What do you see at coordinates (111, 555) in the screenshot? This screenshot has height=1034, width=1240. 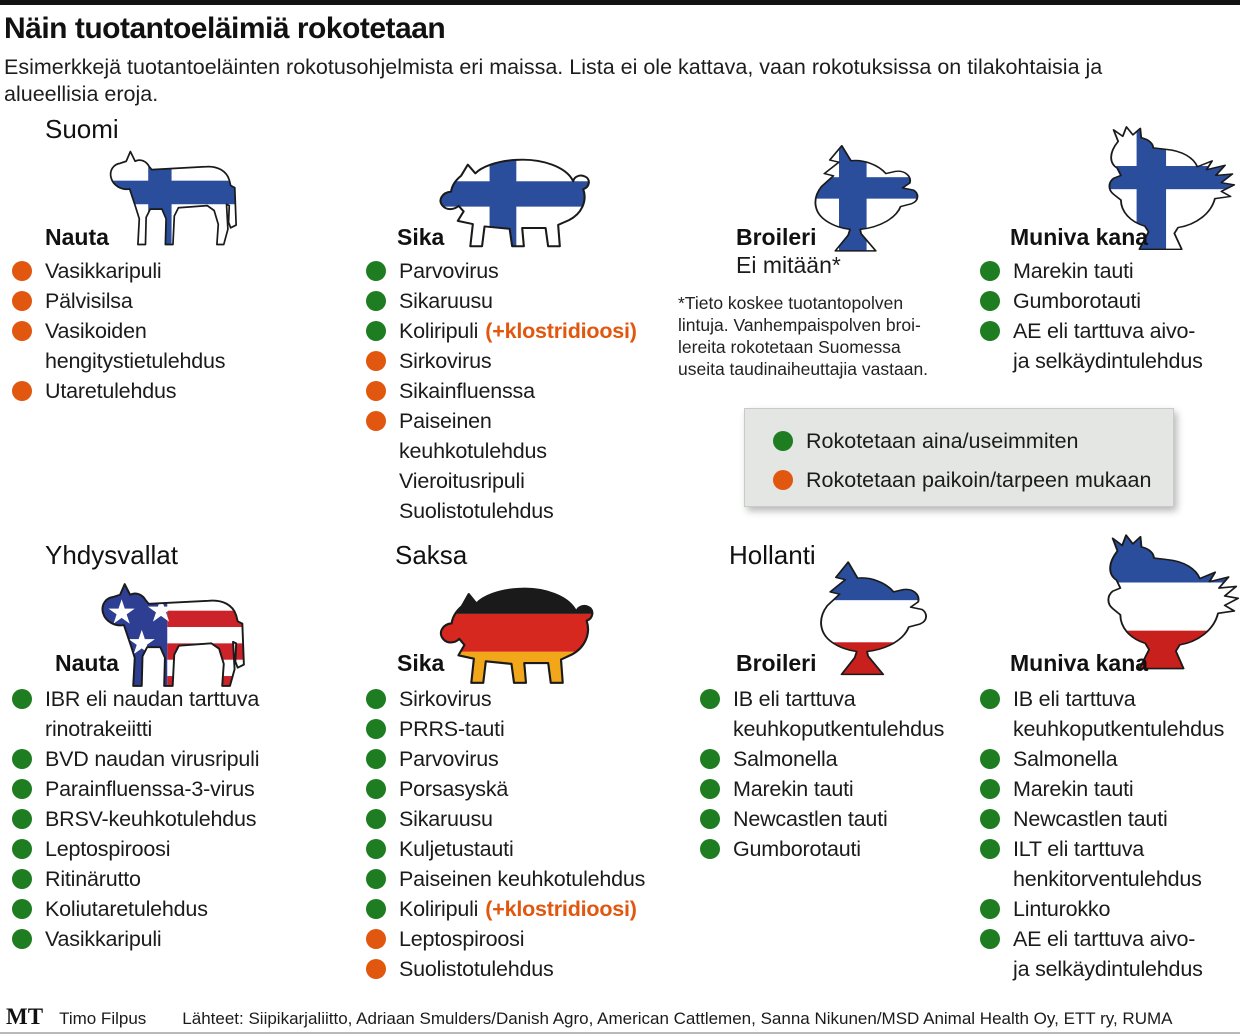 I see `country-heading-yhdysvallat: Yhdysvallat` at bounding box center [111, 555].